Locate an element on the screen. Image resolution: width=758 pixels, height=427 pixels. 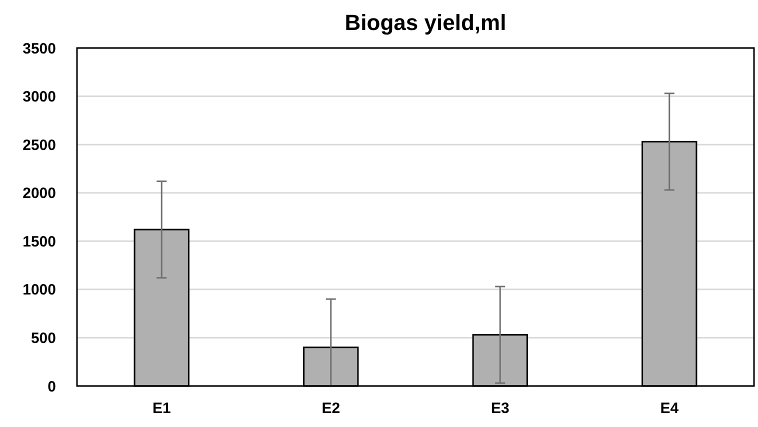
y-tick-label: 0 is located at coordinates (52, 387).